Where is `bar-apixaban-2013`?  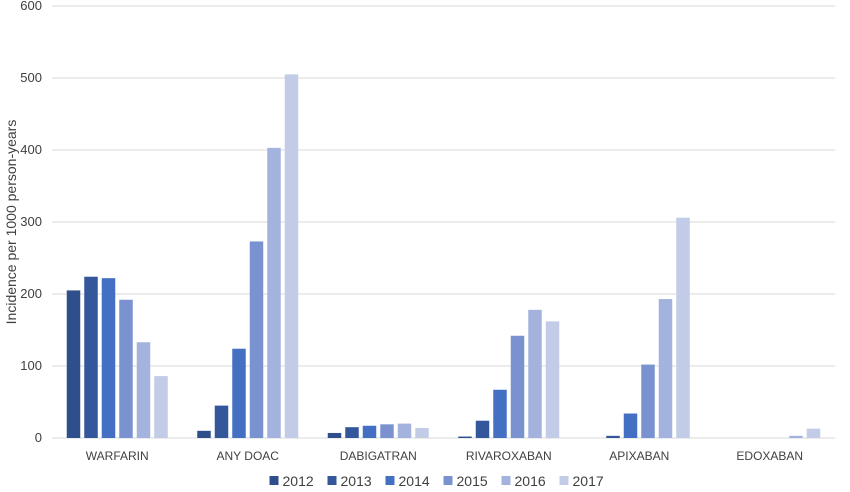 bar-apixaban-2013 is located at coordinates (613, 436).